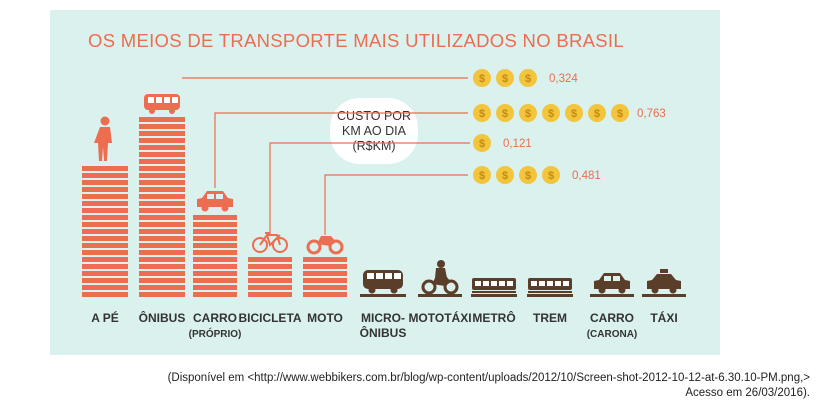 The width and height of the screenshot is (822, 414). What do you see at coordinates (747, 393) in the screenshot?
I see `caption-line-2: Acesso em 26/03/2016).` at bounding box center [747, 393].